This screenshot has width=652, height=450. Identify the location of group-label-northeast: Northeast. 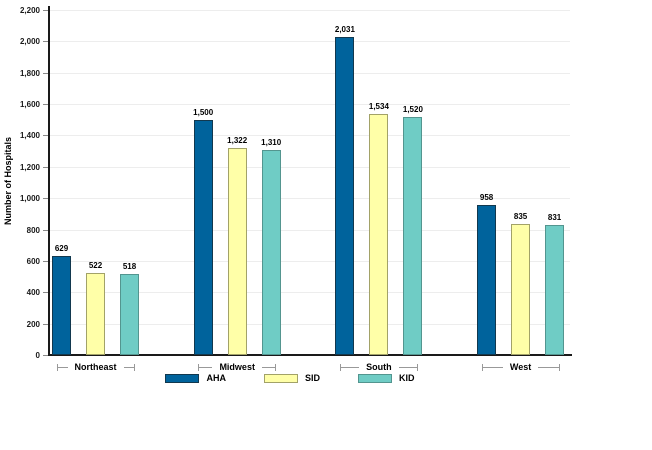
(95, 367).